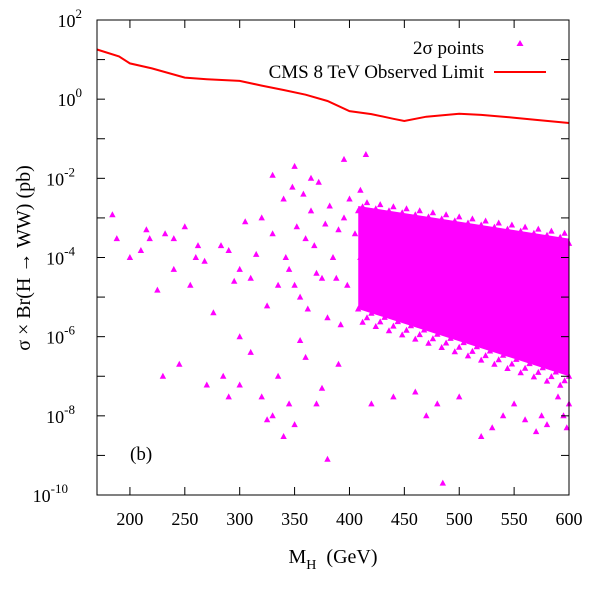 This screenshot has height=600, width=600. I want to click on x-axis-label-unit: (GeV), so click(351, 557).